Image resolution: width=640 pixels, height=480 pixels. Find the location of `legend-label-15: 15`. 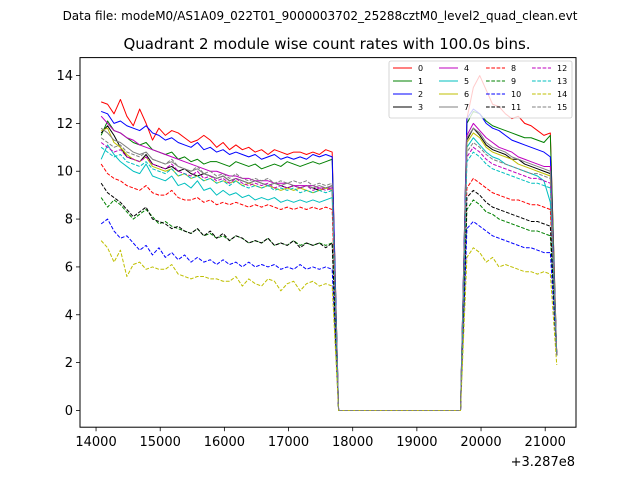

legend-label-15: 15 is located at coordinates (562, 107).